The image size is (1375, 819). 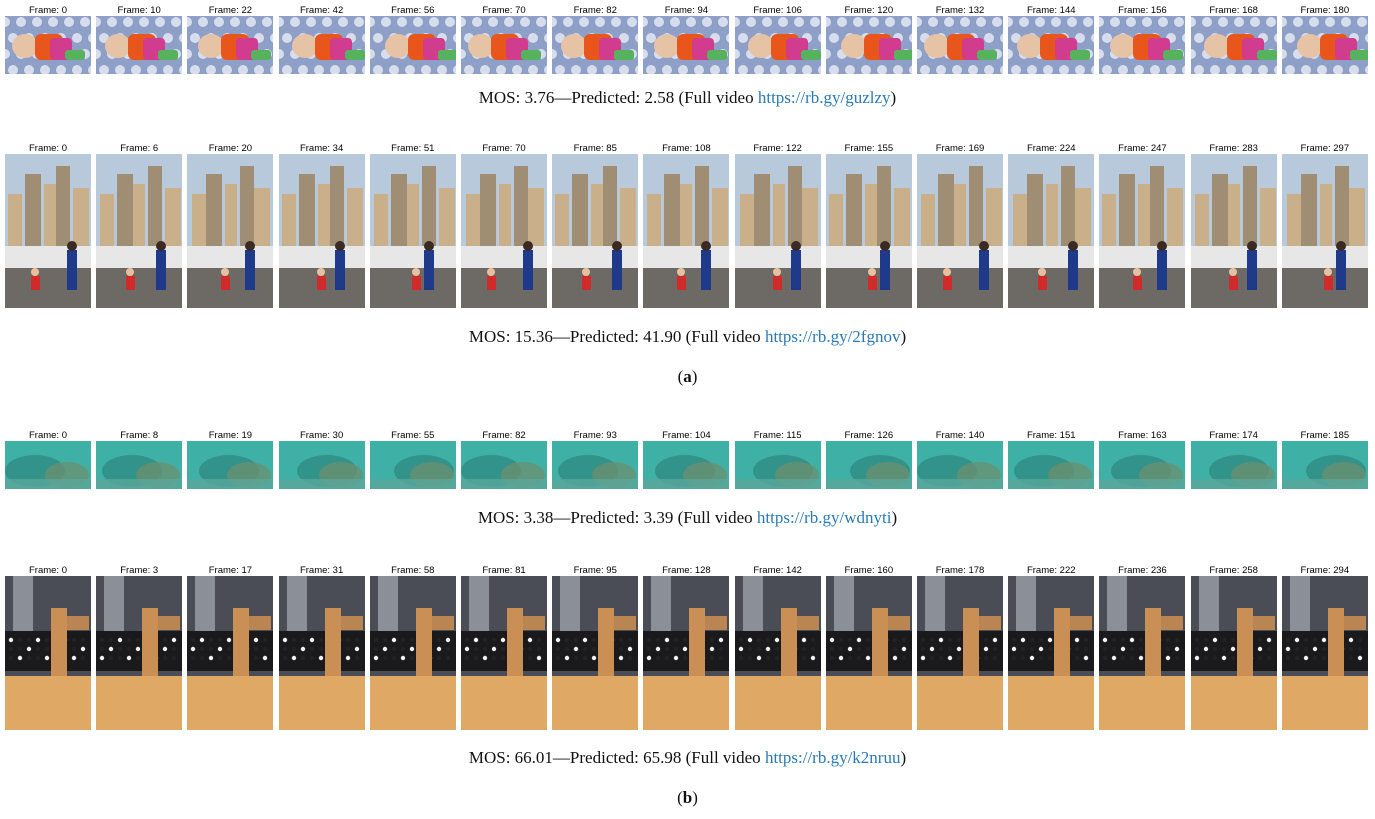 What do you see at coordinates (321, 570) in the screenshot?
I see `frame-label: Frame: 31` at bounding box center [321, 570].